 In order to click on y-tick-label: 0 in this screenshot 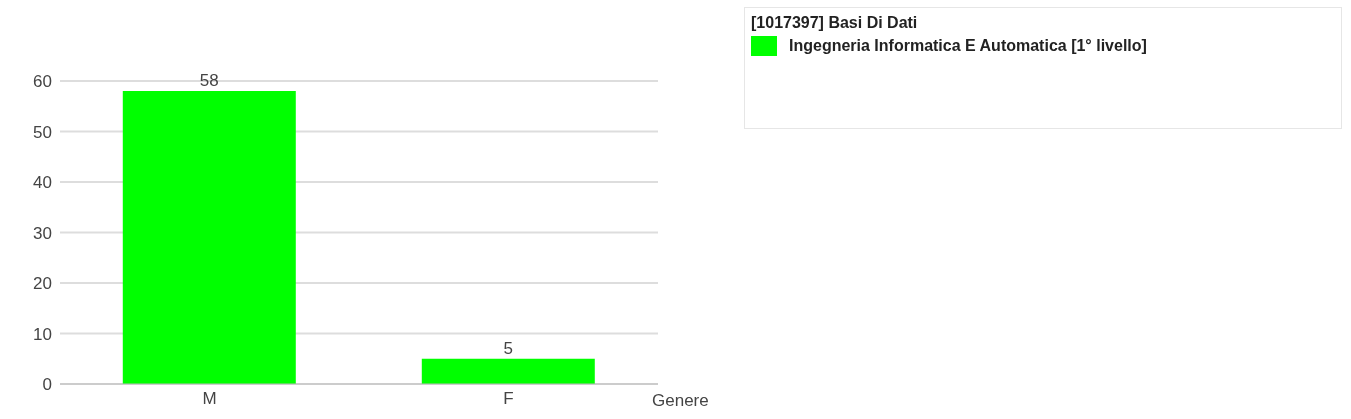, I will do `click(47, 385)`.